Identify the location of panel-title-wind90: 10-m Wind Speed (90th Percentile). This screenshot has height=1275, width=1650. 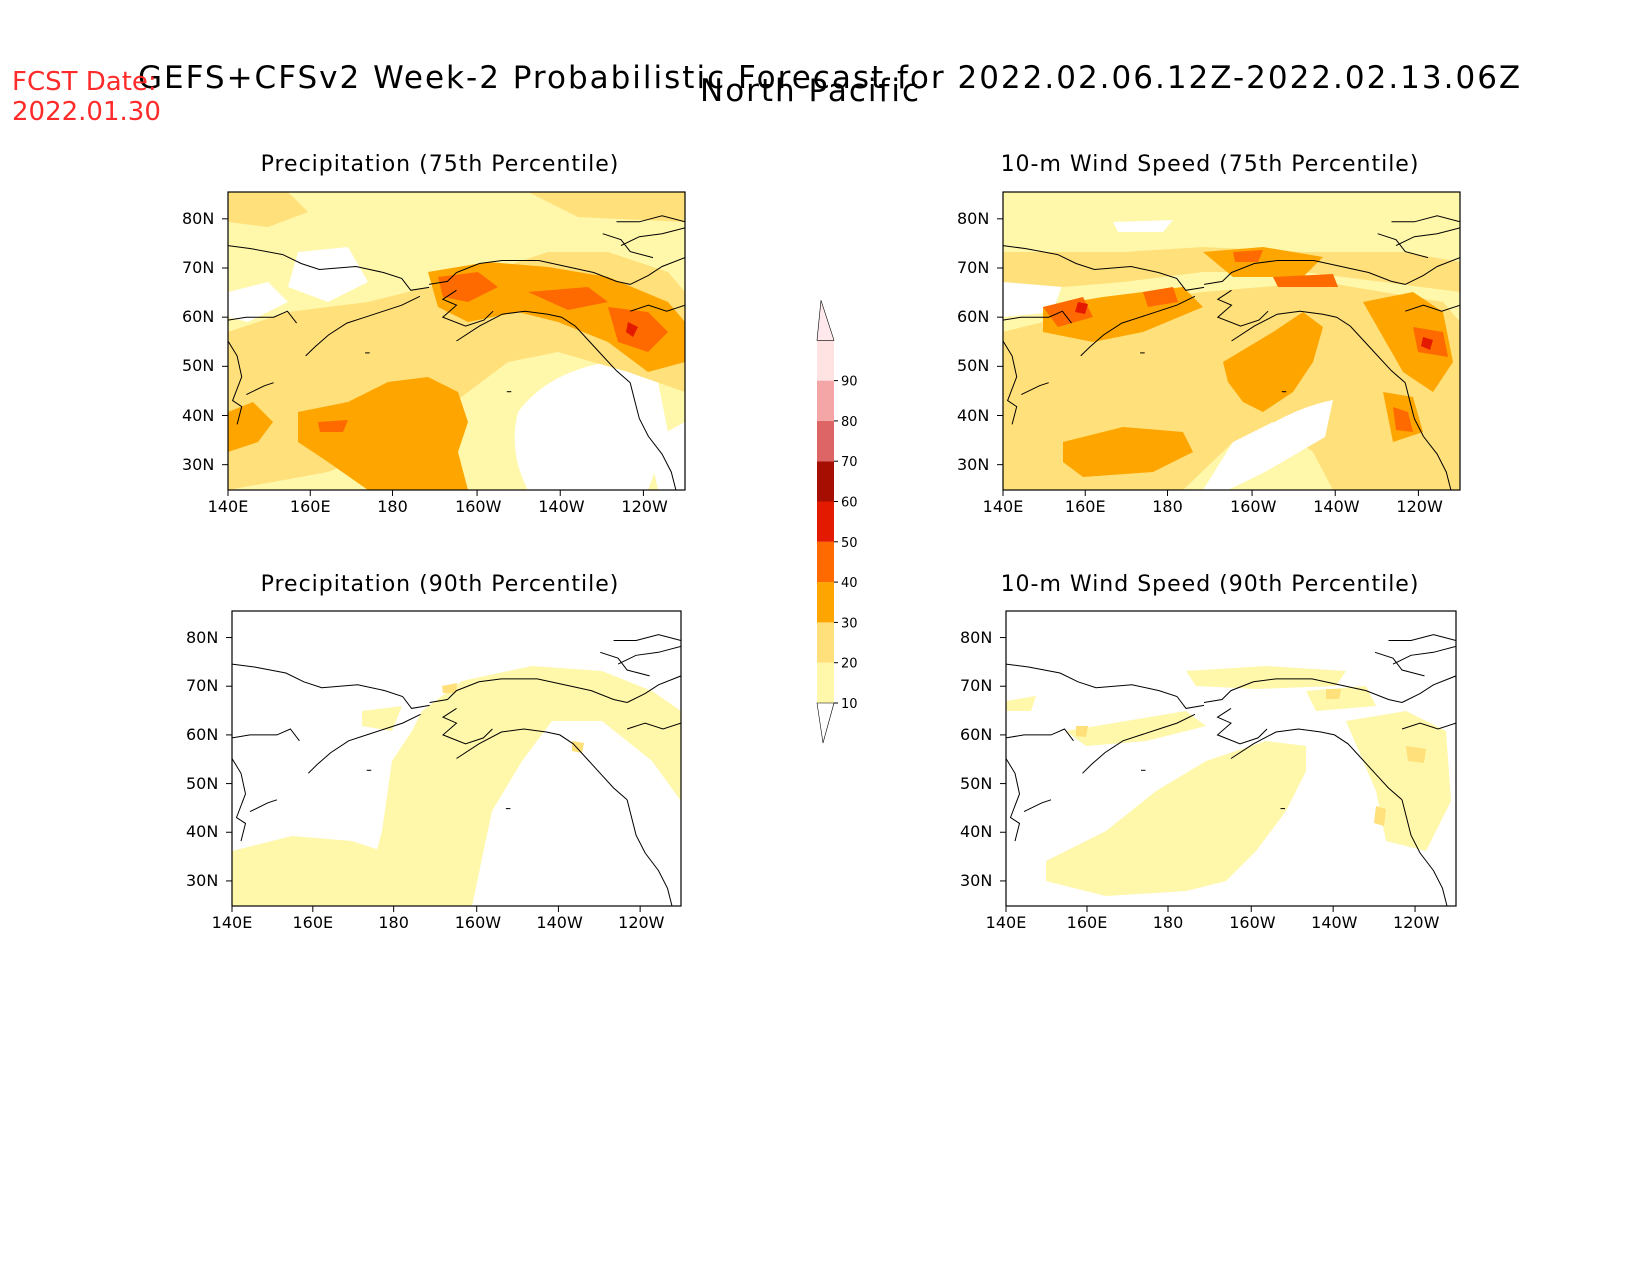
(1210, 584).